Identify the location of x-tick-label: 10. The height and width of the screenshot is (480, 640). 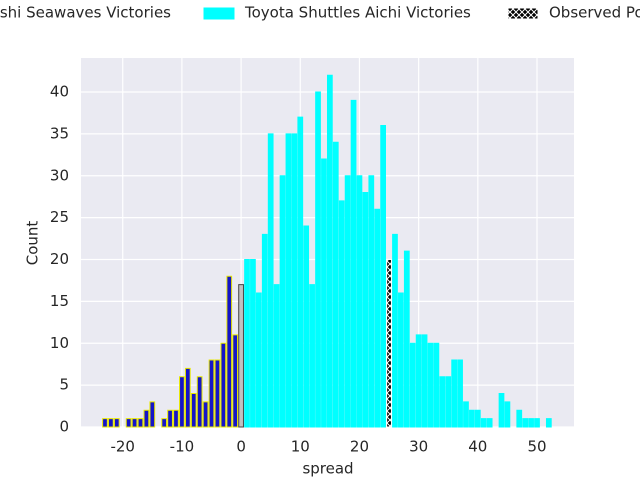
(300, 447).